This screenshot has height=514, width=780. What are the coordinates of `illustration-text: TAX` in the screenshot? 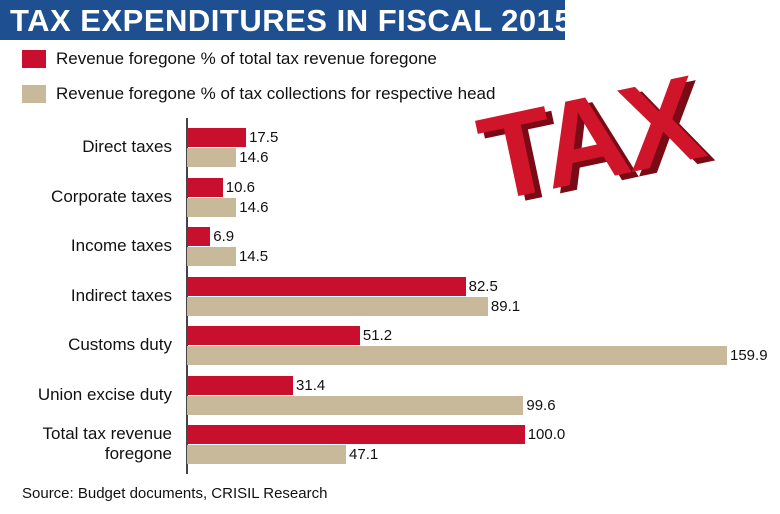 It's located at (589, 139).